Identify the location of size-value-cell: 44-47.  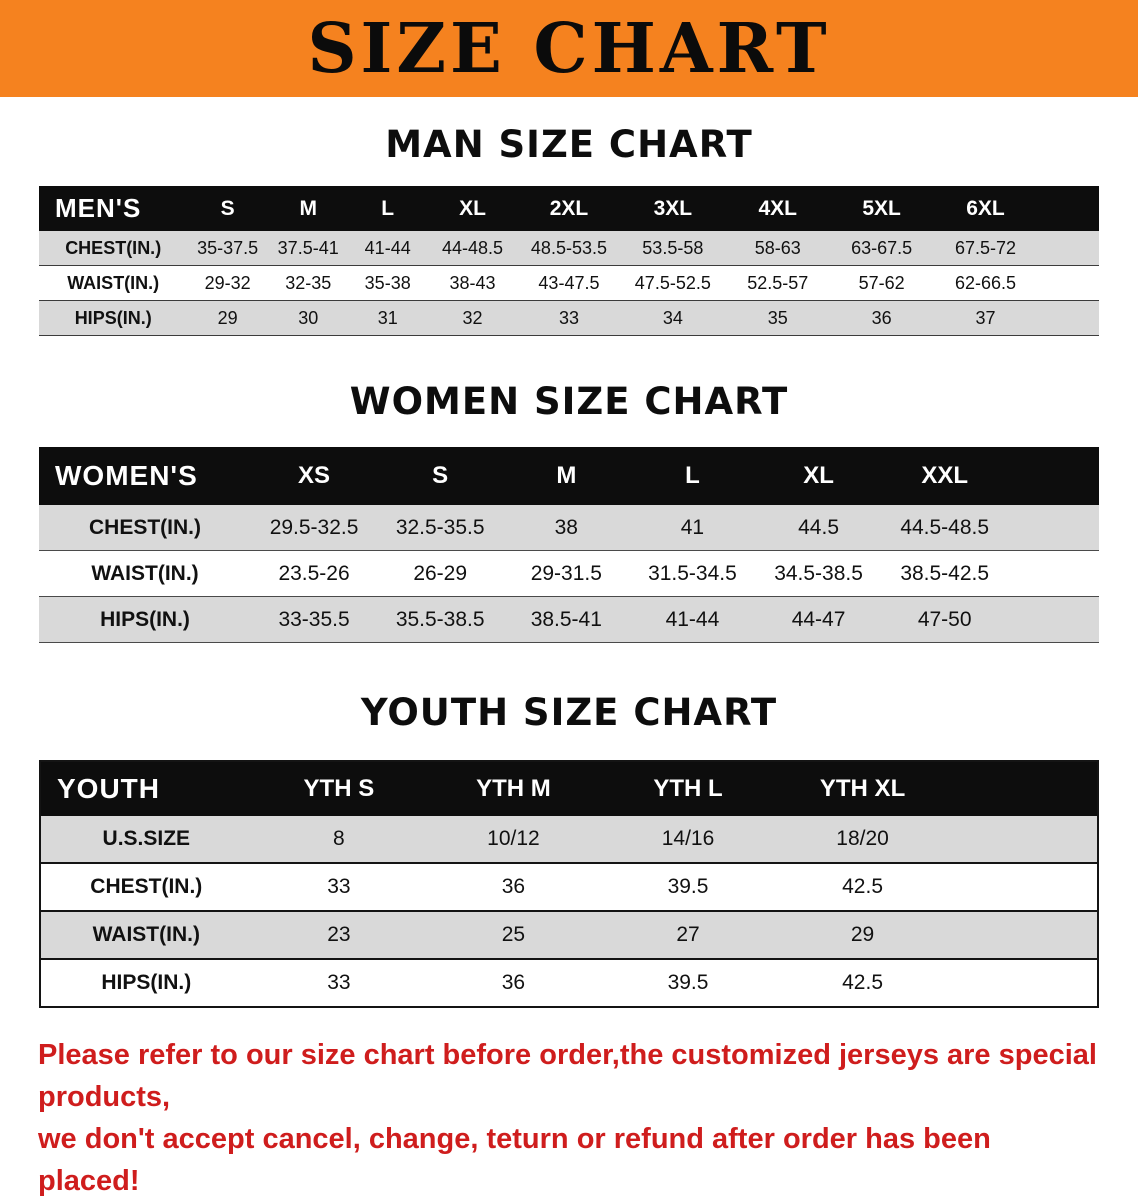
(818, 619).